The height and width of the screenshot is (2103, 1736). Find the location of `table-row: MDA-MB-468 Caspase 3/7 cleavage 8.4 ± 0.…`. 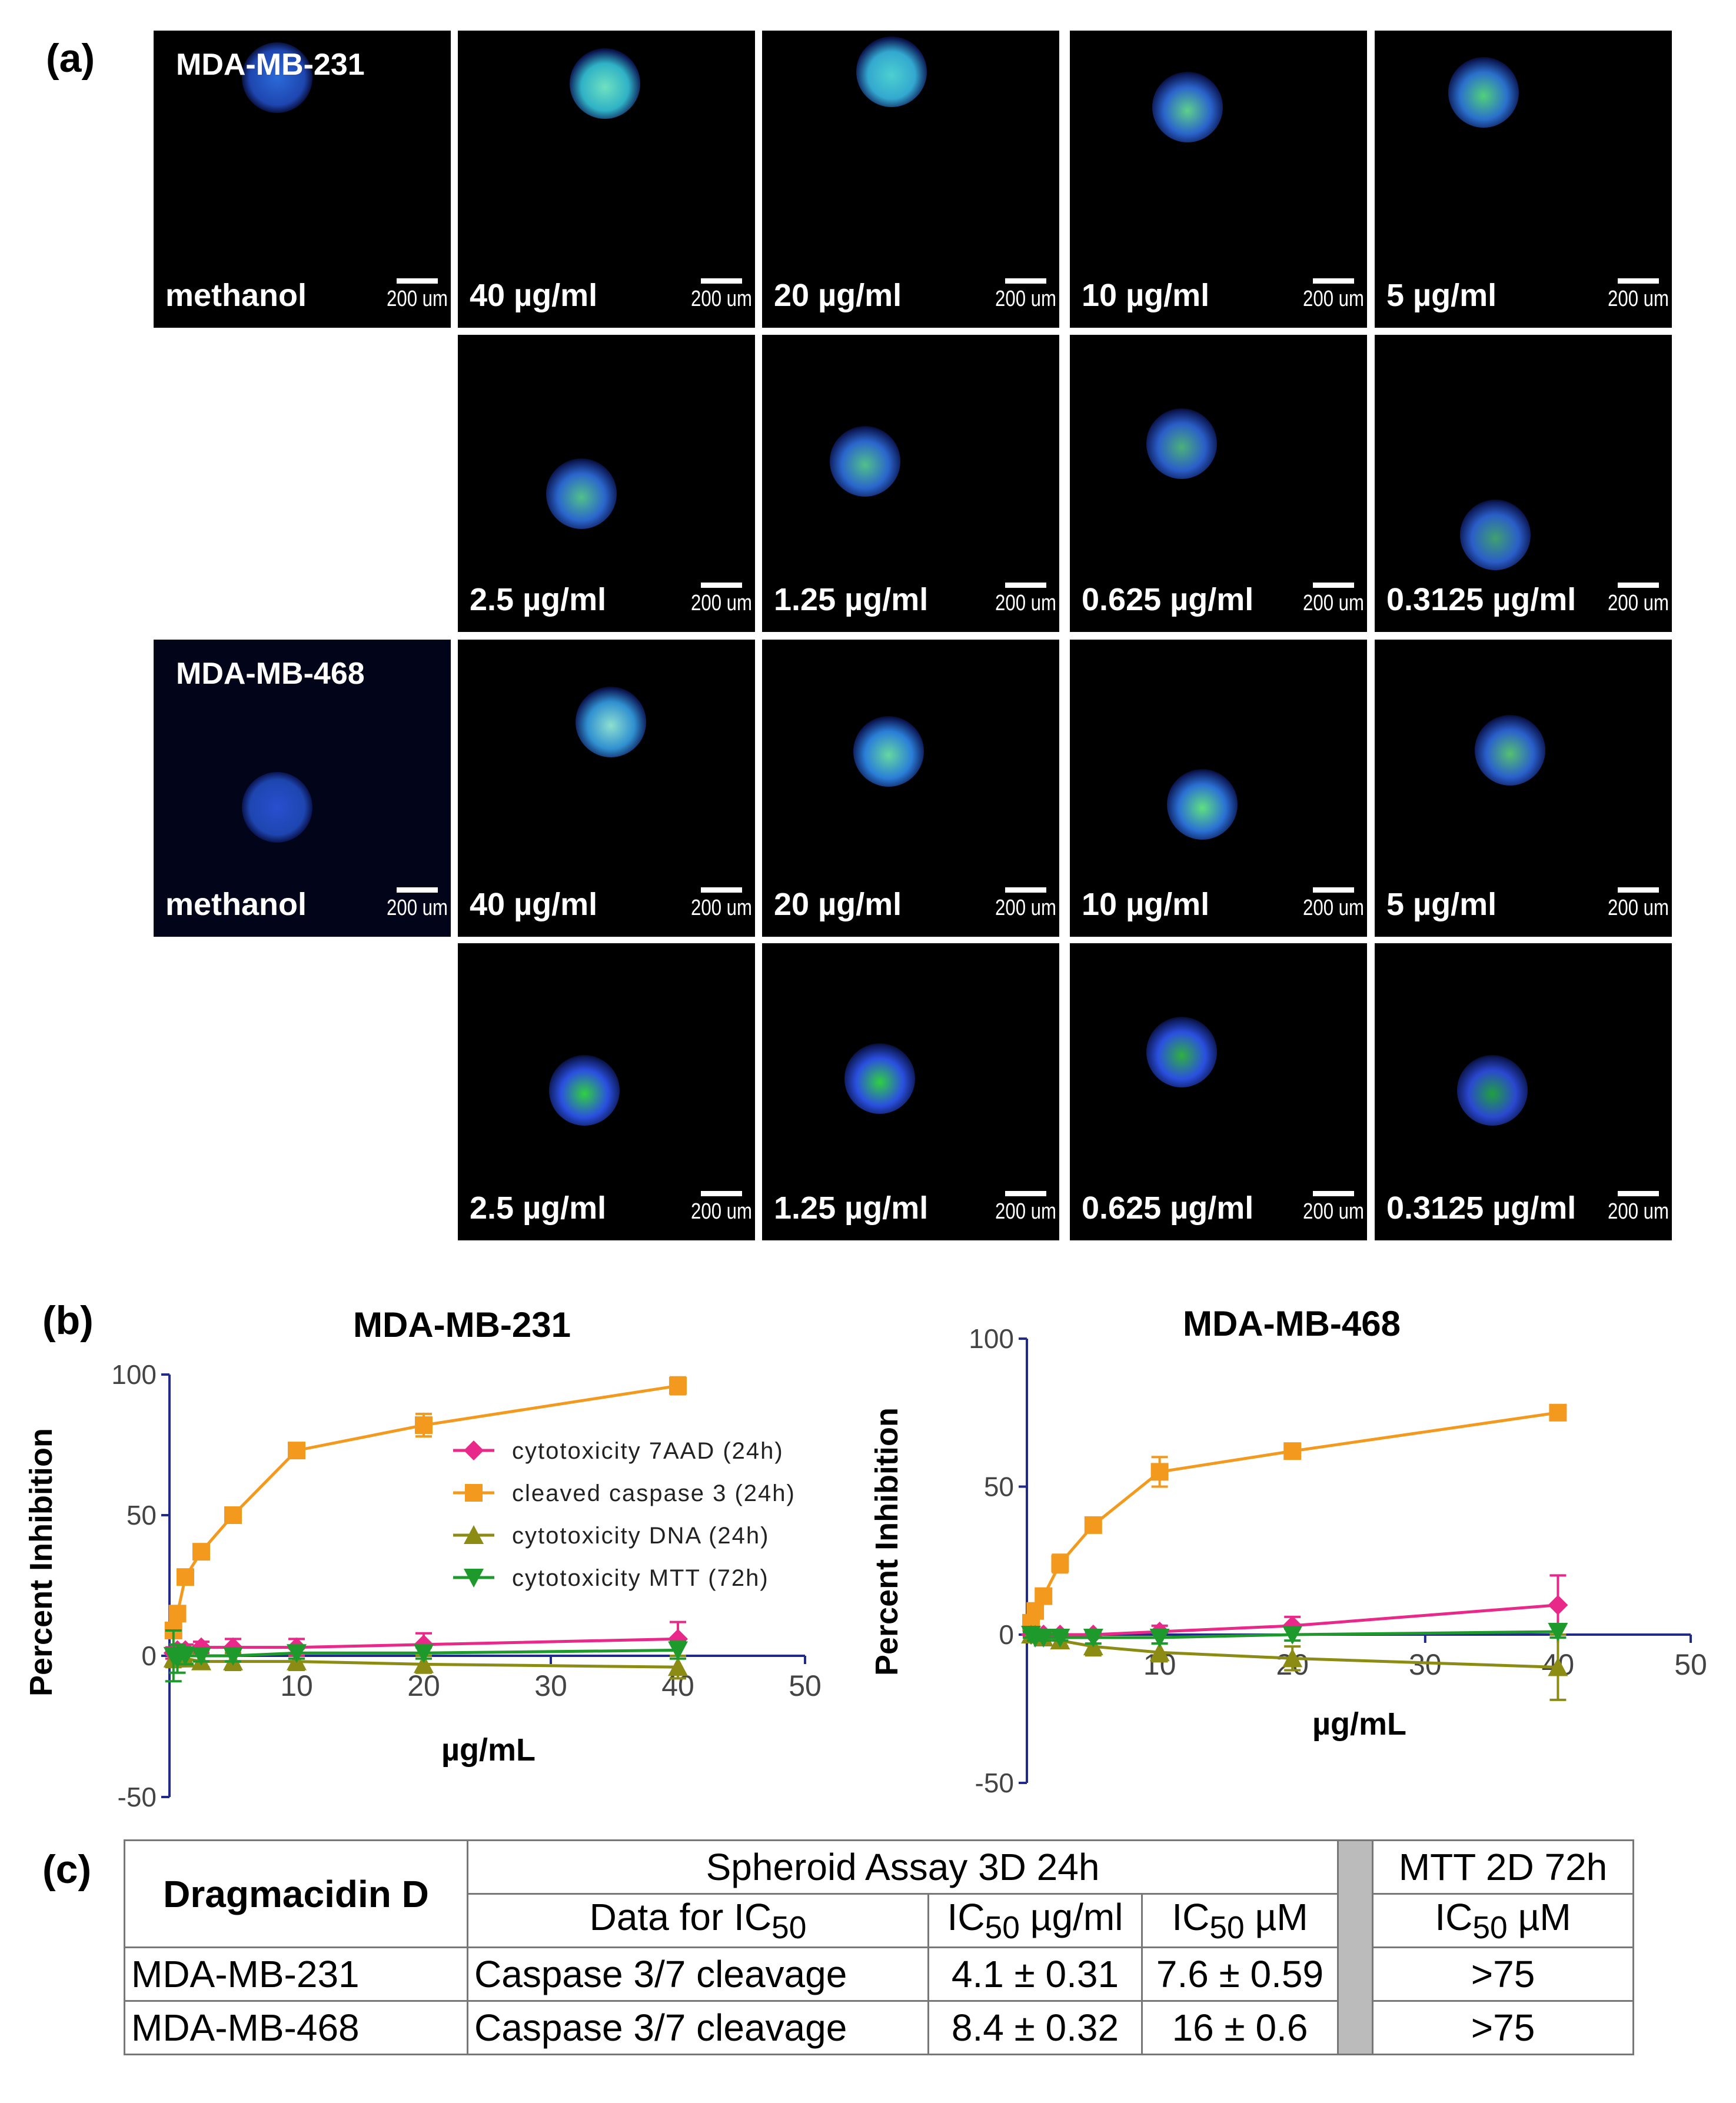

table-row: MDA-MB-468 Caspase 3/7 cleavage 8.4 ± 0.… is located at coordinates (879, 2027).